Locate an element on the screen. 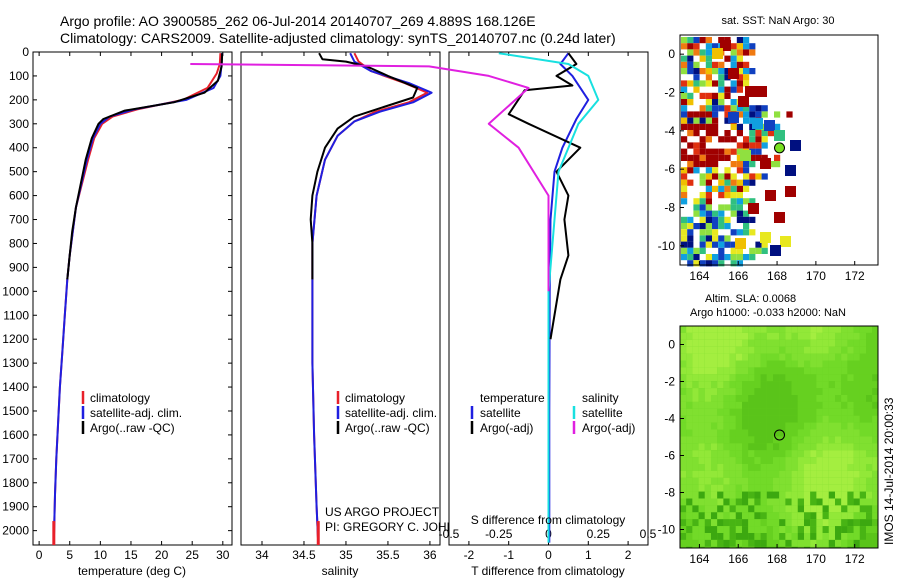 The height and width of the screenshot is (580, 900). legend-label-t-argo: Argo(-adj) is located at coordinates (506, 428).